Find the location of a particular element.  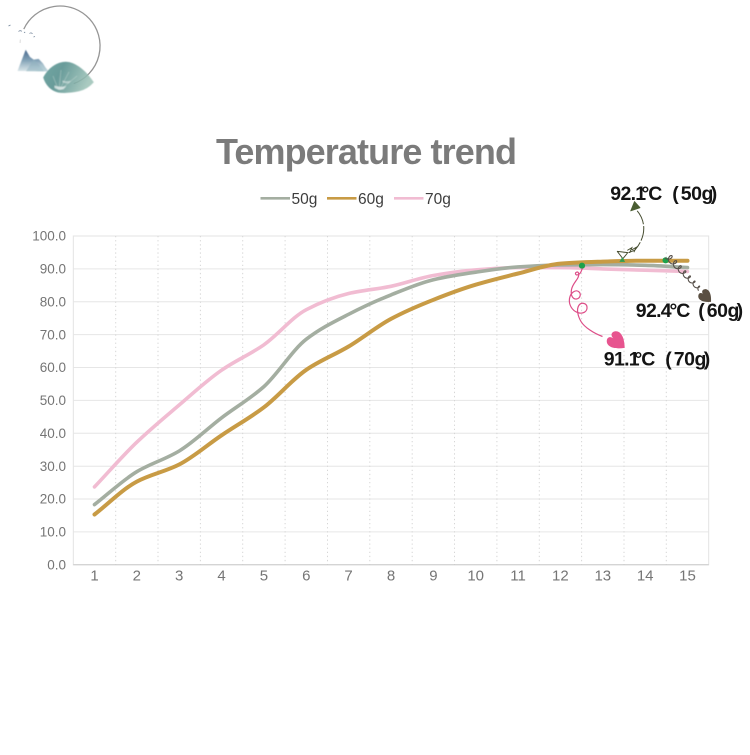

svg-text: 92.4 is located at coordinates (654, 311).